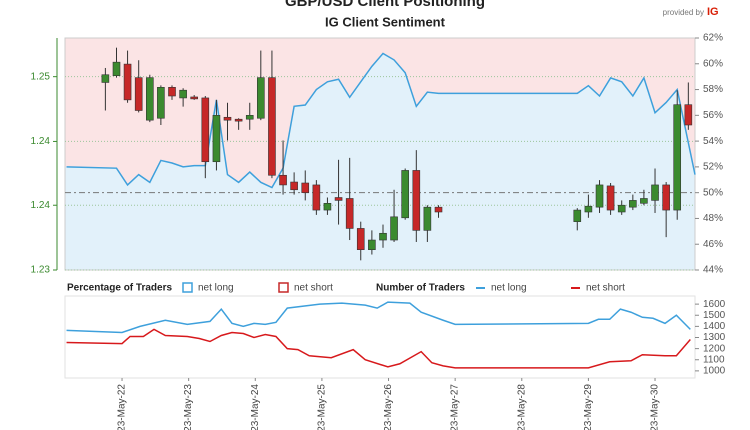 This screenshot has width=750, height=430. I want to click on x-tick-label: 2023-May-26, so click(388, 407).